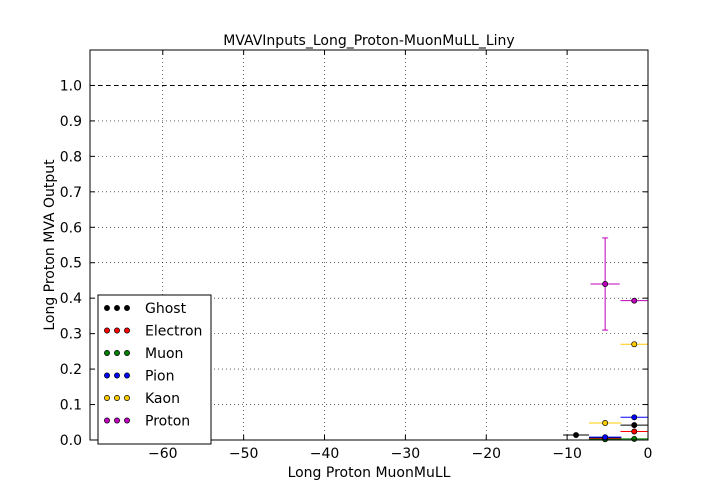 This screenshot has width=720, height=504. What do you see at coordinates (173, 332) in the screenshot?
I see `legend-label: Electron` at bounding box center [173, 332].